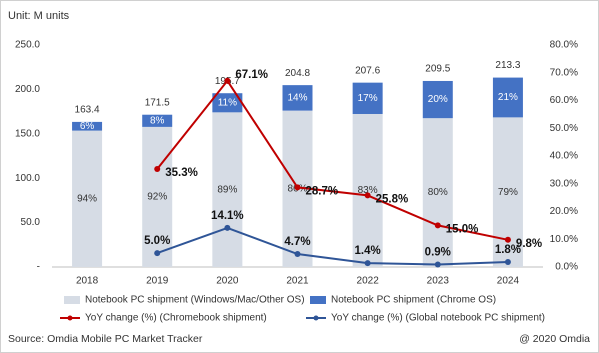  Describe the element at coordinates (157, 281) in the screenshot. I see `x-tick-label: 2019` at that location.